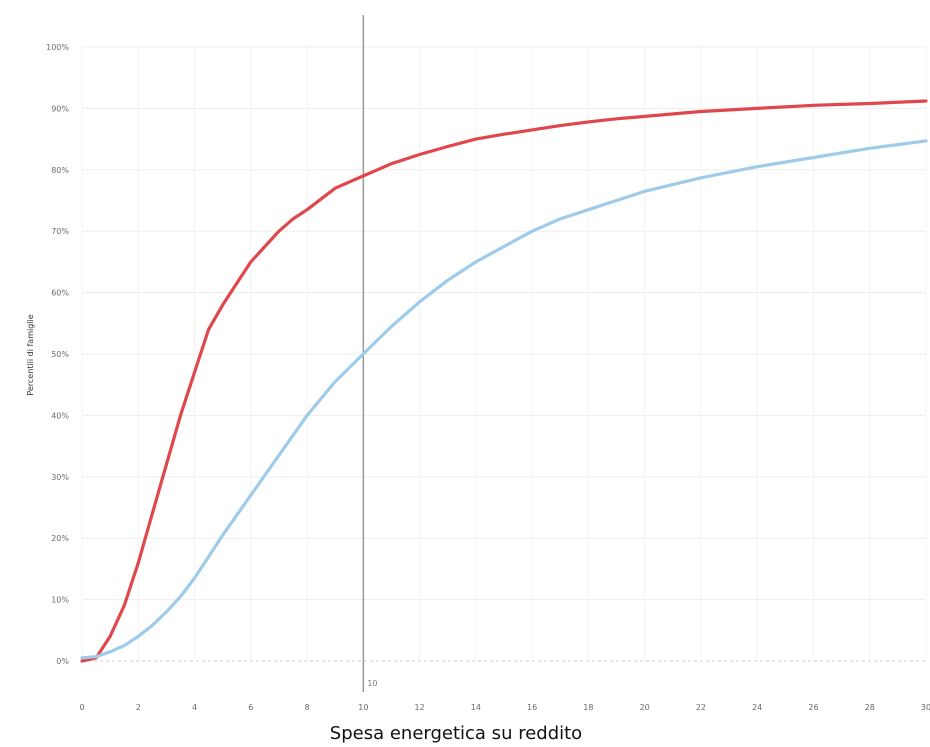 This screenshot has width=930, height=747. What do you see at coordinates (60, 600) in the screenshot?
I see `y-tick-label: 10%` at bounding box center [60, 600].